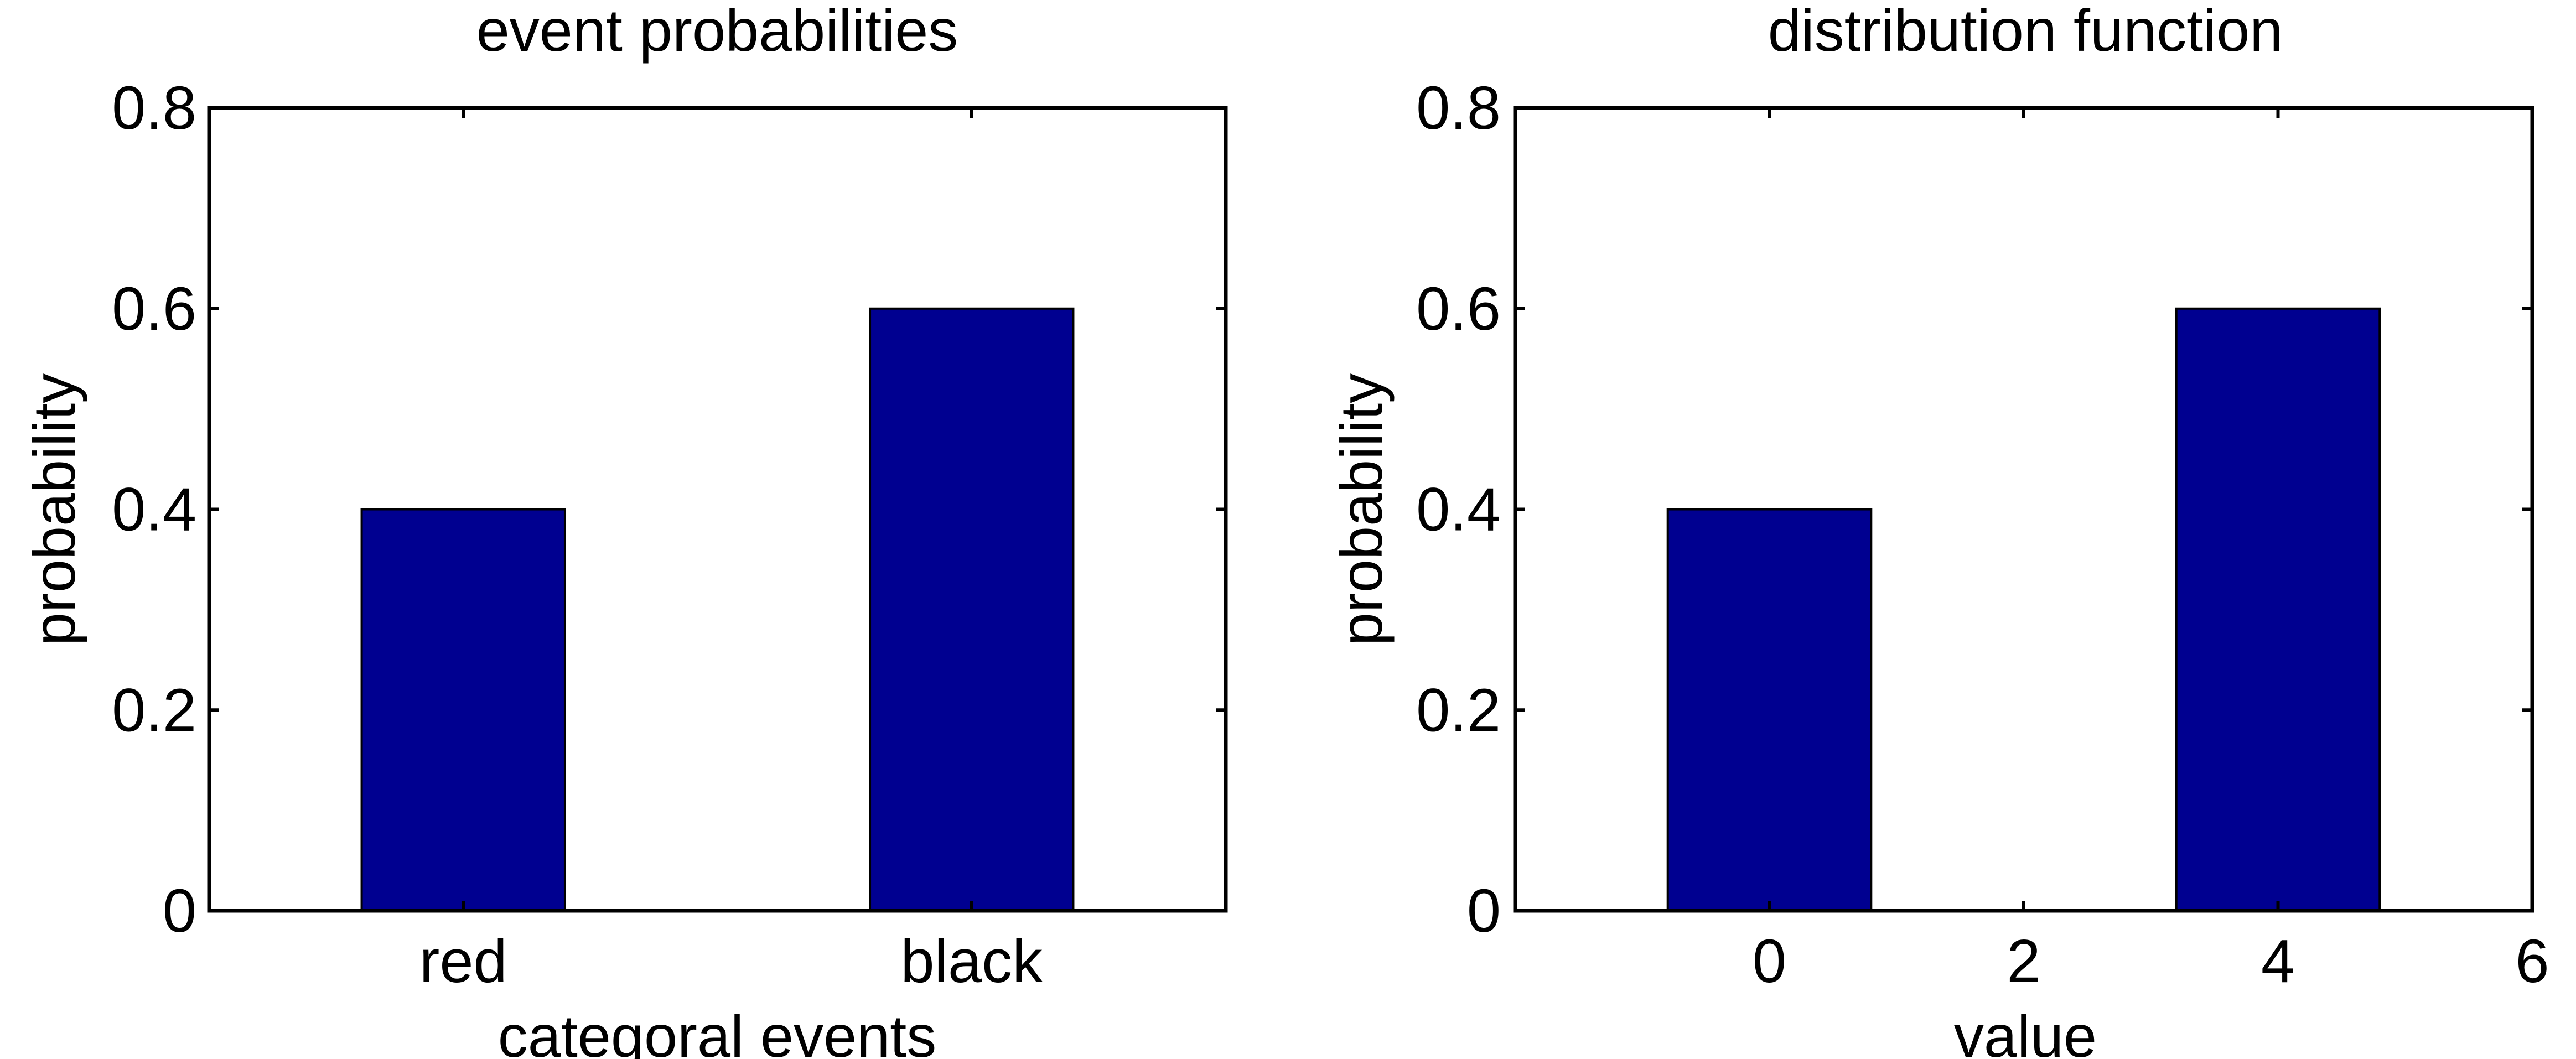  Describe the element at coordinates (971, 961) in the screenshot. I see `x-tick-label: black` at that location.